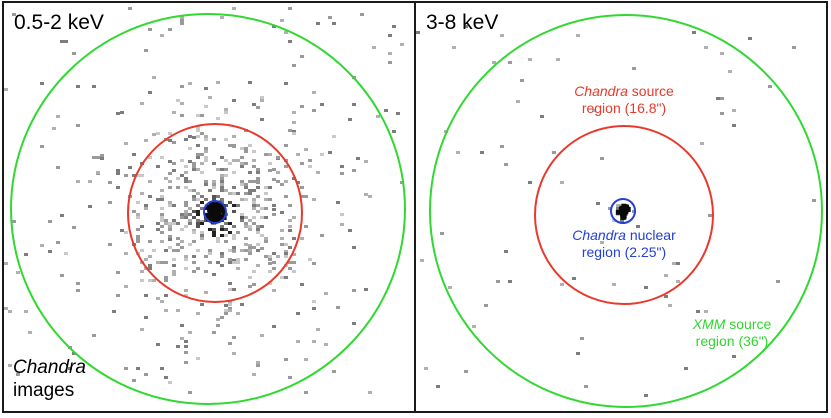 The image size is (831, 418). I want to click on xmm-source-region-label: XMM source region (36"), so click(732, 333).